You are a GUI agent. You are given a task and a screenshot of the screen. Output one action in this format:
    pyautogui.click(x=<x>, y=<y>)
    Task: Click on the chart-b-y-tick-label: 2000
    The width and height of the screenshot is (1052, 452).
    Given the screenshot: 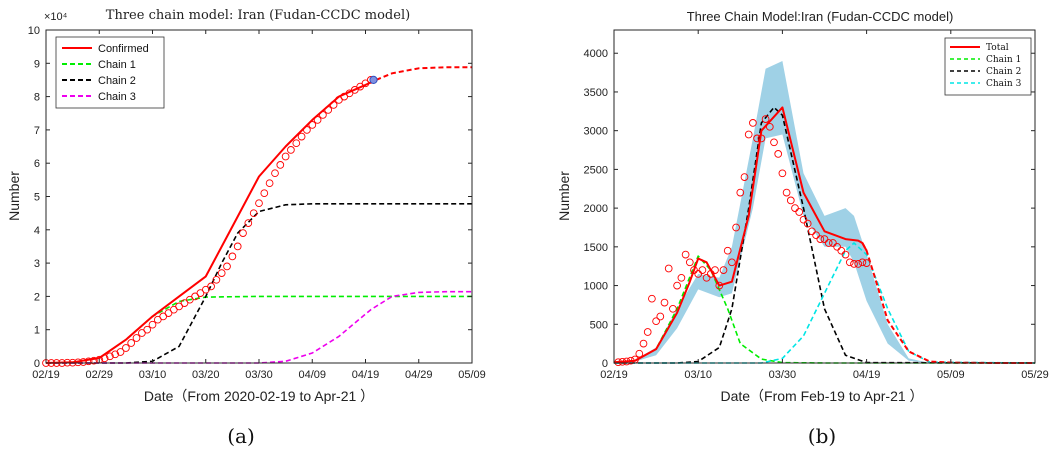 What is the action you would take?
    pyautogui.click(x=596, y=209)
    